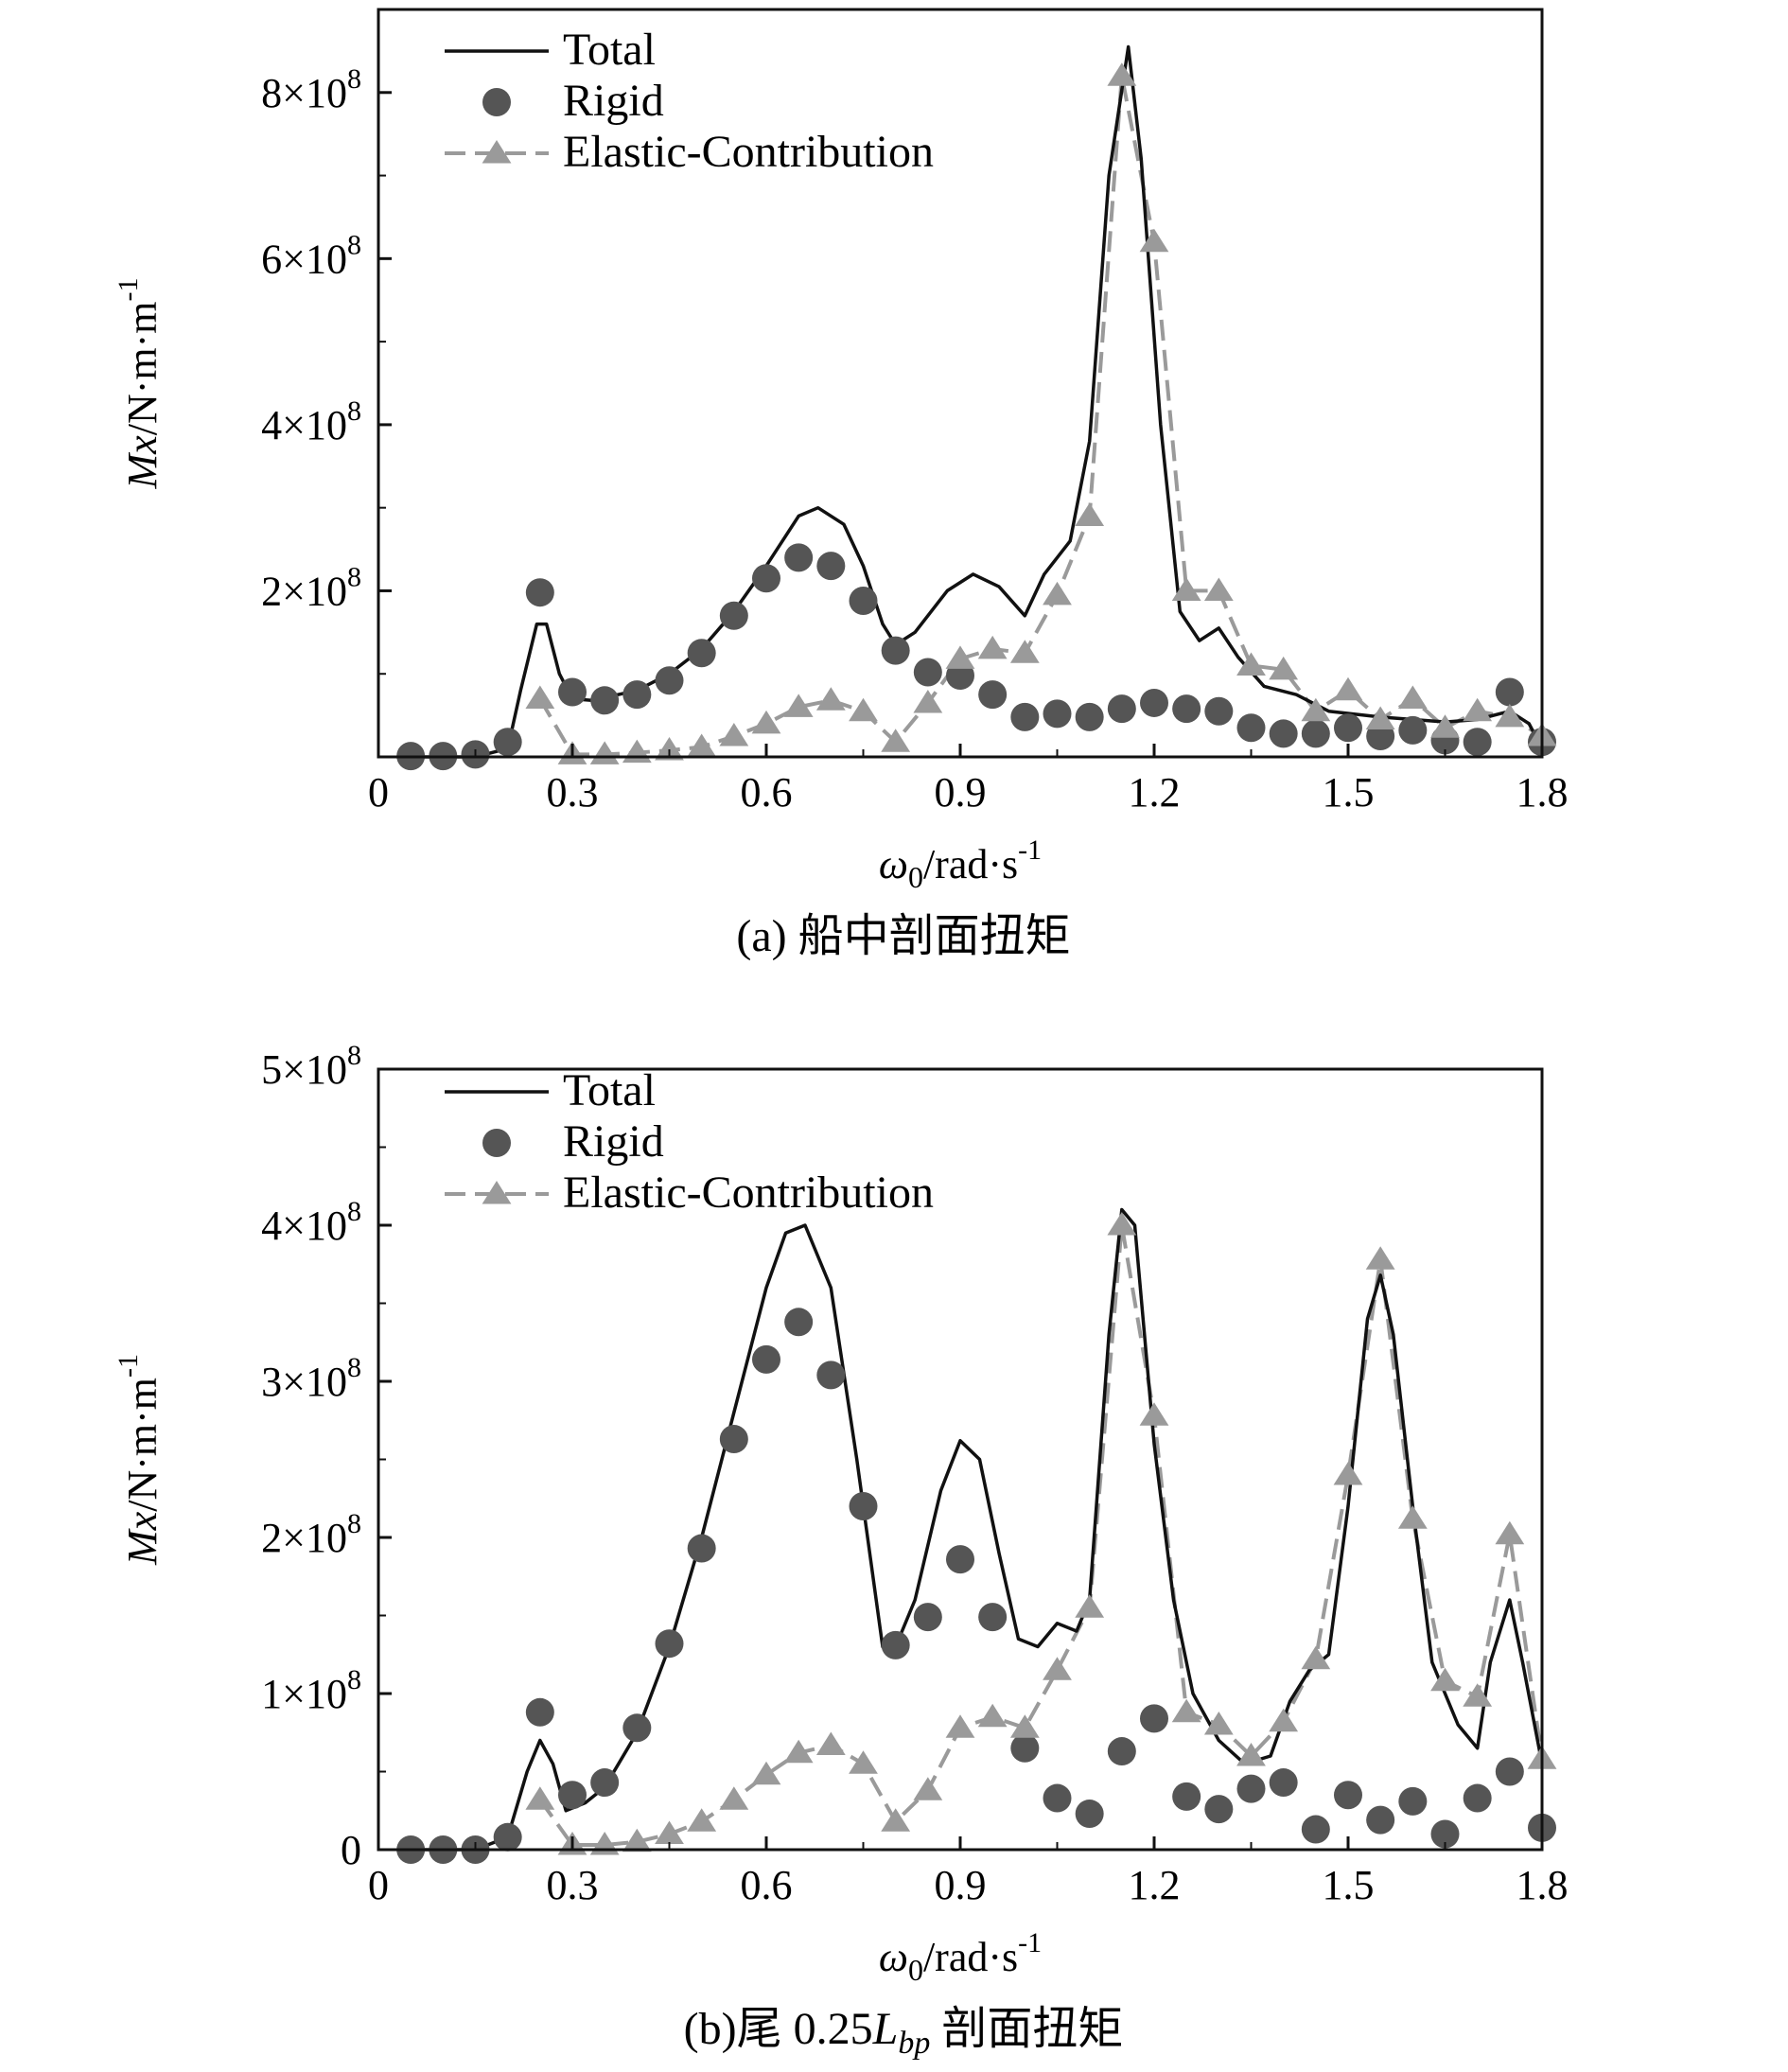 Image resolution: width=1788 pixels, height=2072 pixels. What do you see at coordinates (311, 1066) in the screenshot?
I see `y-tick-label: 5×10⁸` at bounding box center [311, 1066].